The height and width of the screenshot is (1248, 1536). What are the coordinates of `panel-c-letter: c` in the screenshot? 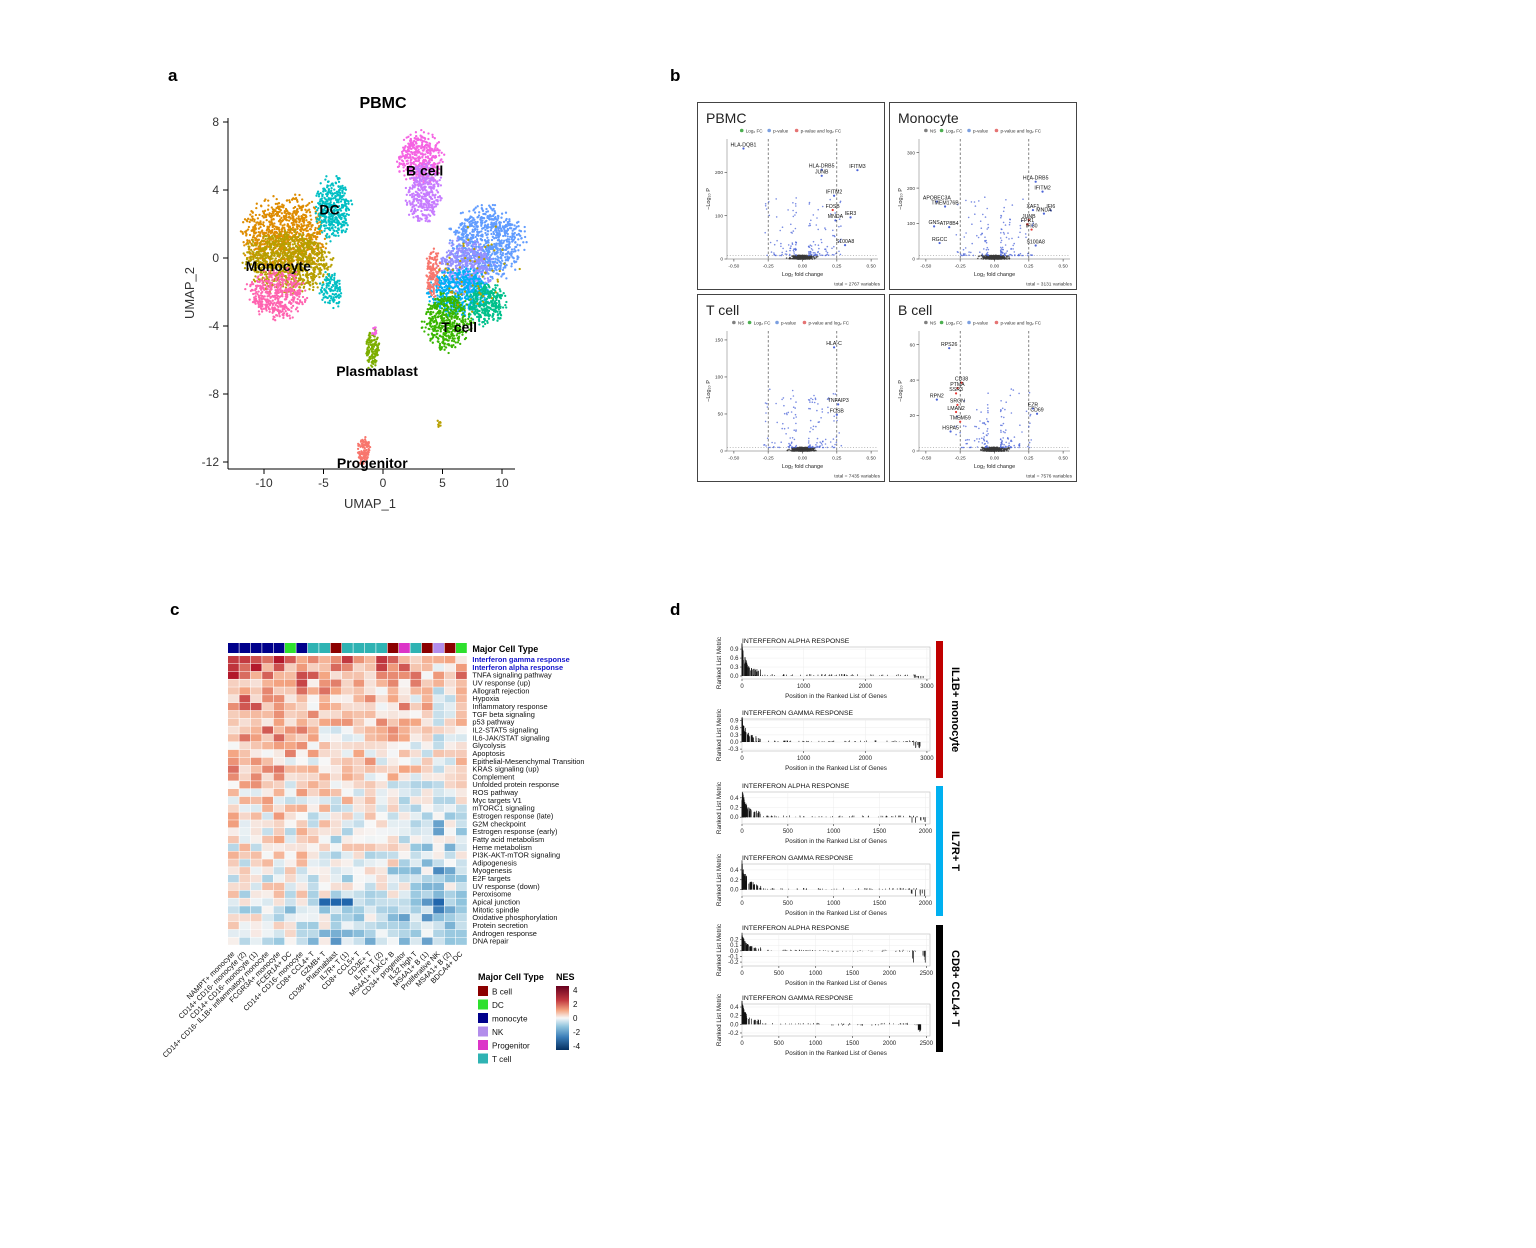 It's located at (175, 609).